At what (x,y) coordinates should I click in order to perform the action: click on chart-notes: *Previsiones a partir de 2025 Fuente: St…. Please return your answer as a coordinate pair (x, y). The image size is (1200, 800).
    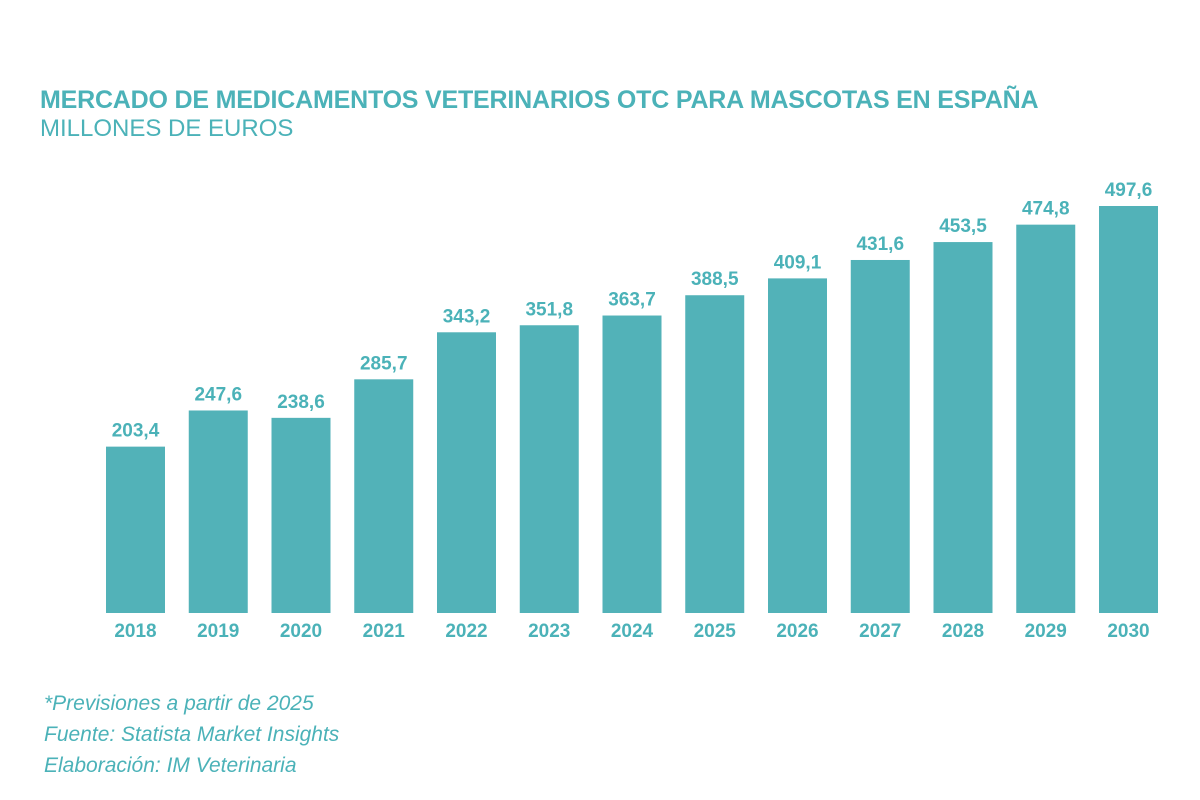
    Looking at the image, I should click on (191, 734).